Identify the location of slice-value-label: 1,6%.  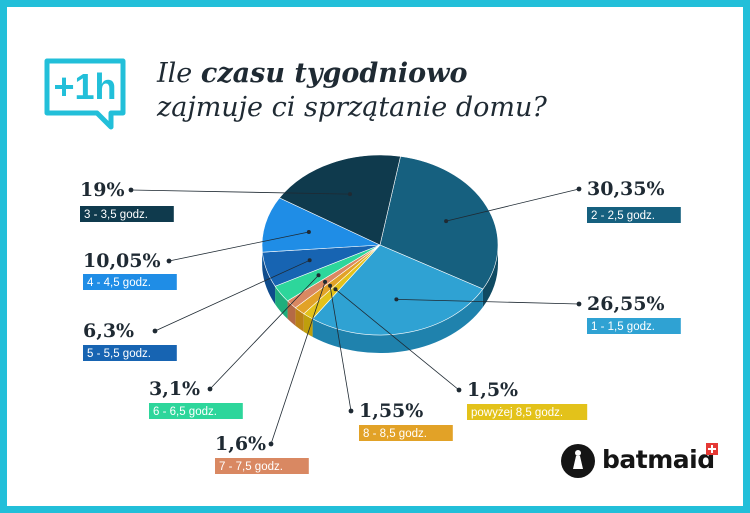
(240, 444).